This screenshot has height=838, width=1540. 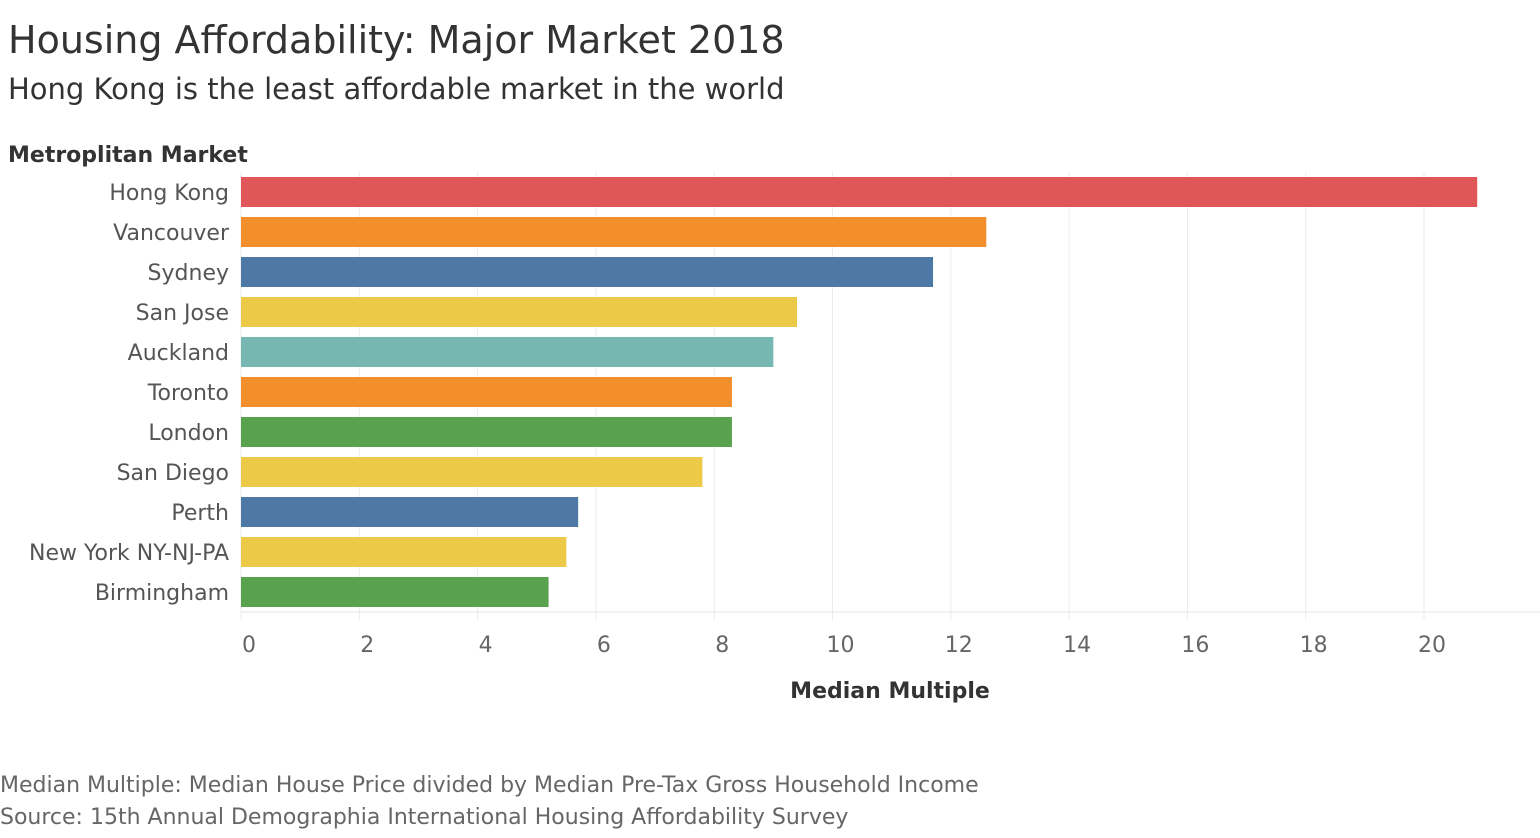 I want to click on x-axis-ticks: 0 2 4 6 8 10 12 14 16 18 20, so click(x=844, y=645).